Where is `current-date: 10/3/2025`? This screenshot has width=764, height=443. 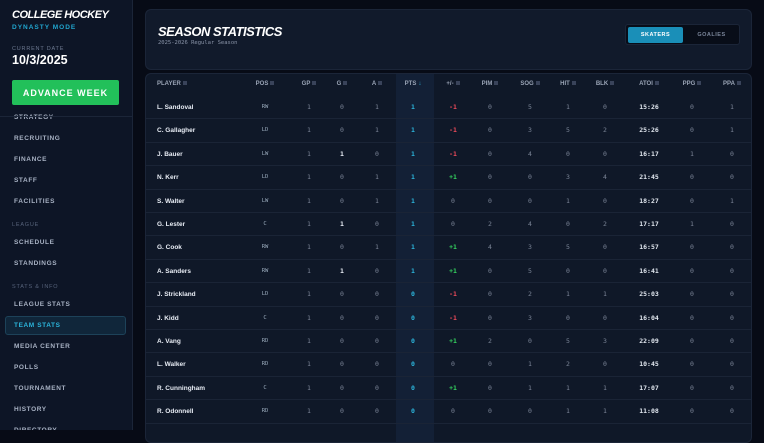 current-date: 10/3/2025 is located at coordinates (40, 60).